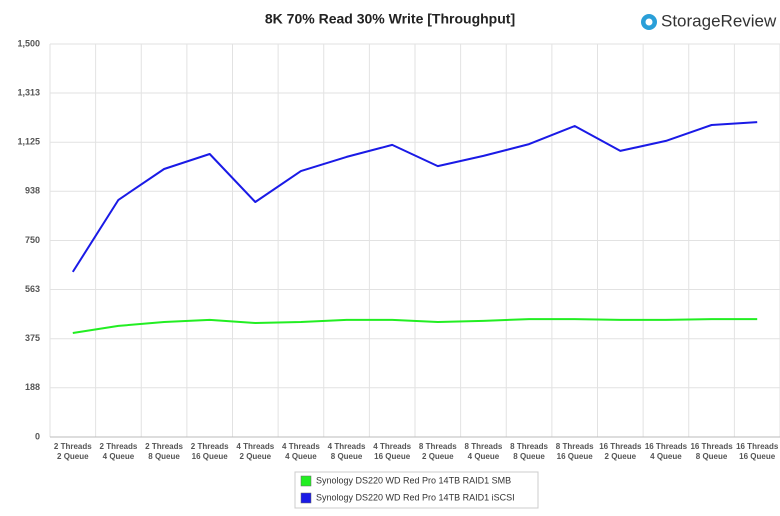  What do you see at coordinates (719, 20) in the screenshot?
I see `logo-text: StorageReview` at bounding box center [719, 20].